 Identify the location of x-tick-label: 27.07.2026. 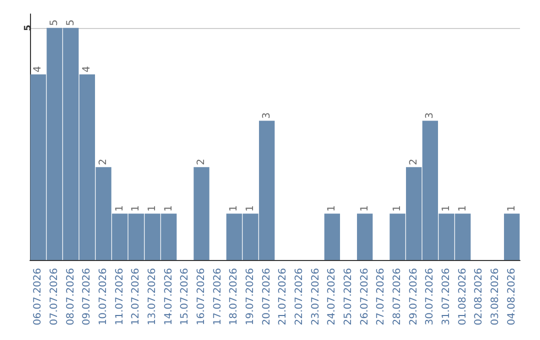
(381, 297).